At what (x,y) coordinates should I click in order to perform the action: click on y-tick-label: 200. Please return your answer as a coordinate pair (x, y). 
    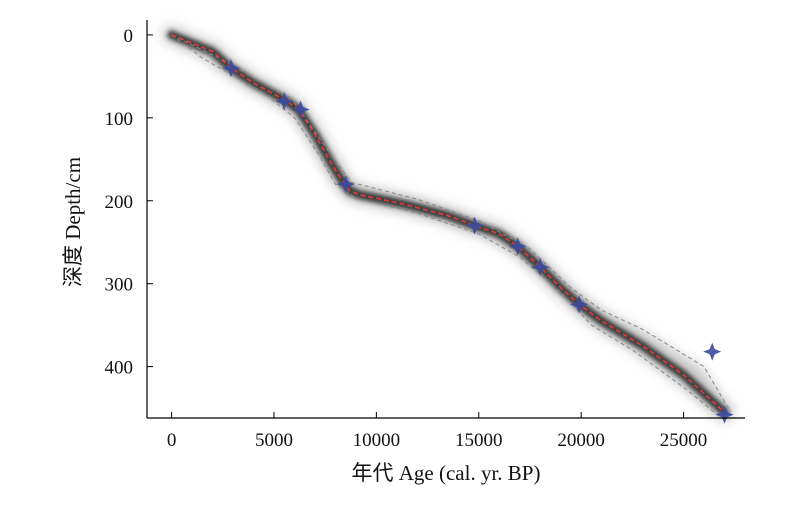
    Looking at the image, I should click on (119, 202).